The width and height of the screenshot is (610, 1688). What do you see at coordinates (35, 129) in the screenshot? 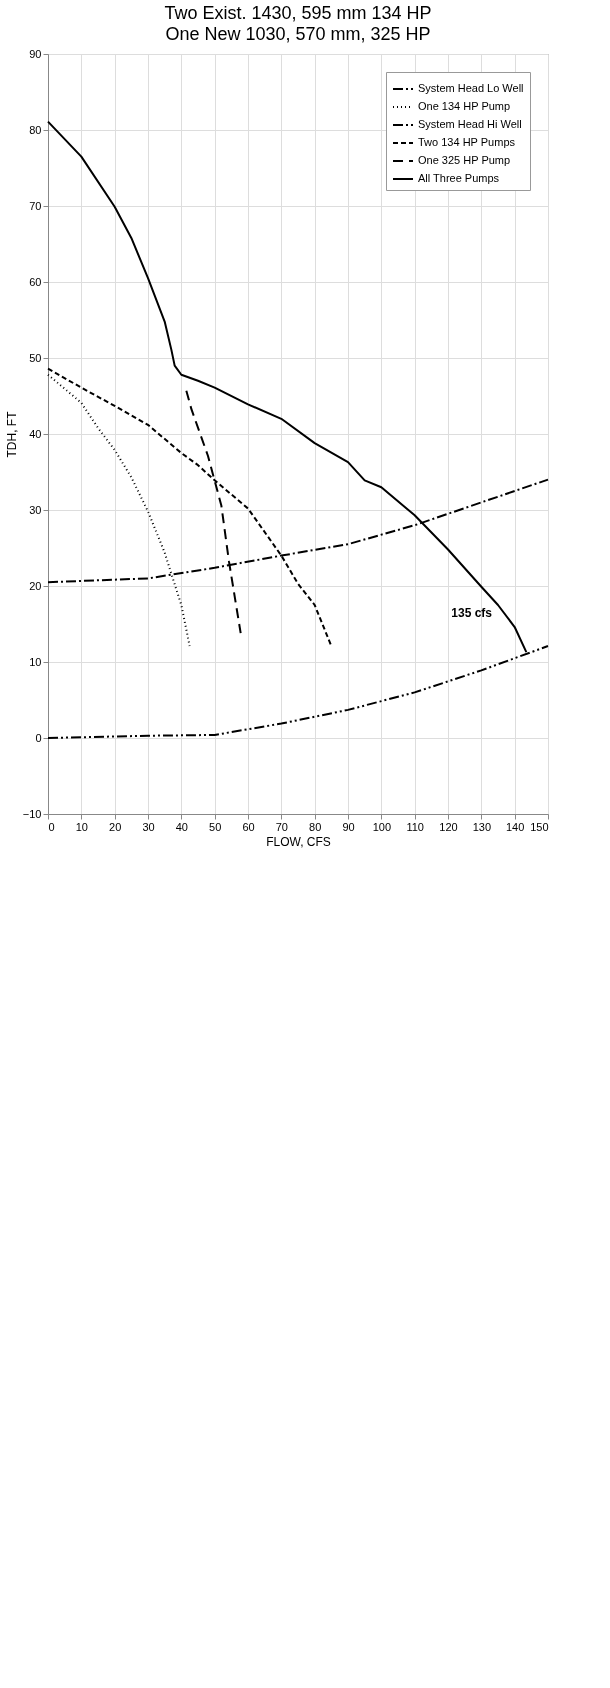
I see `y-tick-label: 80` at bounding box center [35, 129].